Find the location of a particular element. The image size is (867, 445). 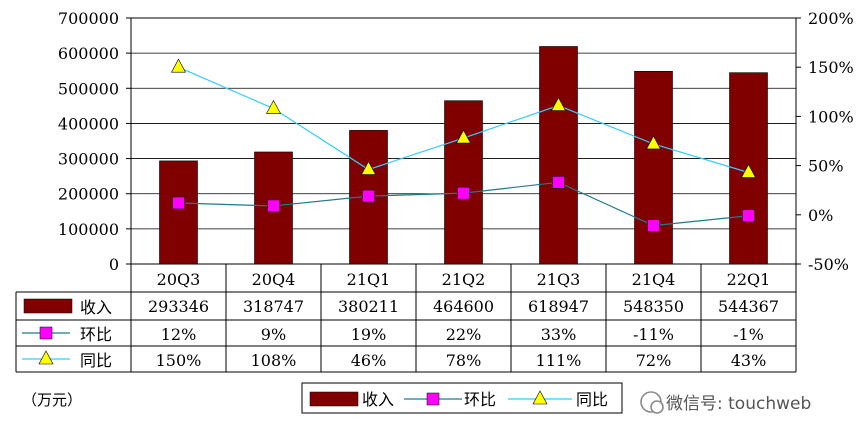

wechat-icon-bubble is located at coordinates (657, 407).